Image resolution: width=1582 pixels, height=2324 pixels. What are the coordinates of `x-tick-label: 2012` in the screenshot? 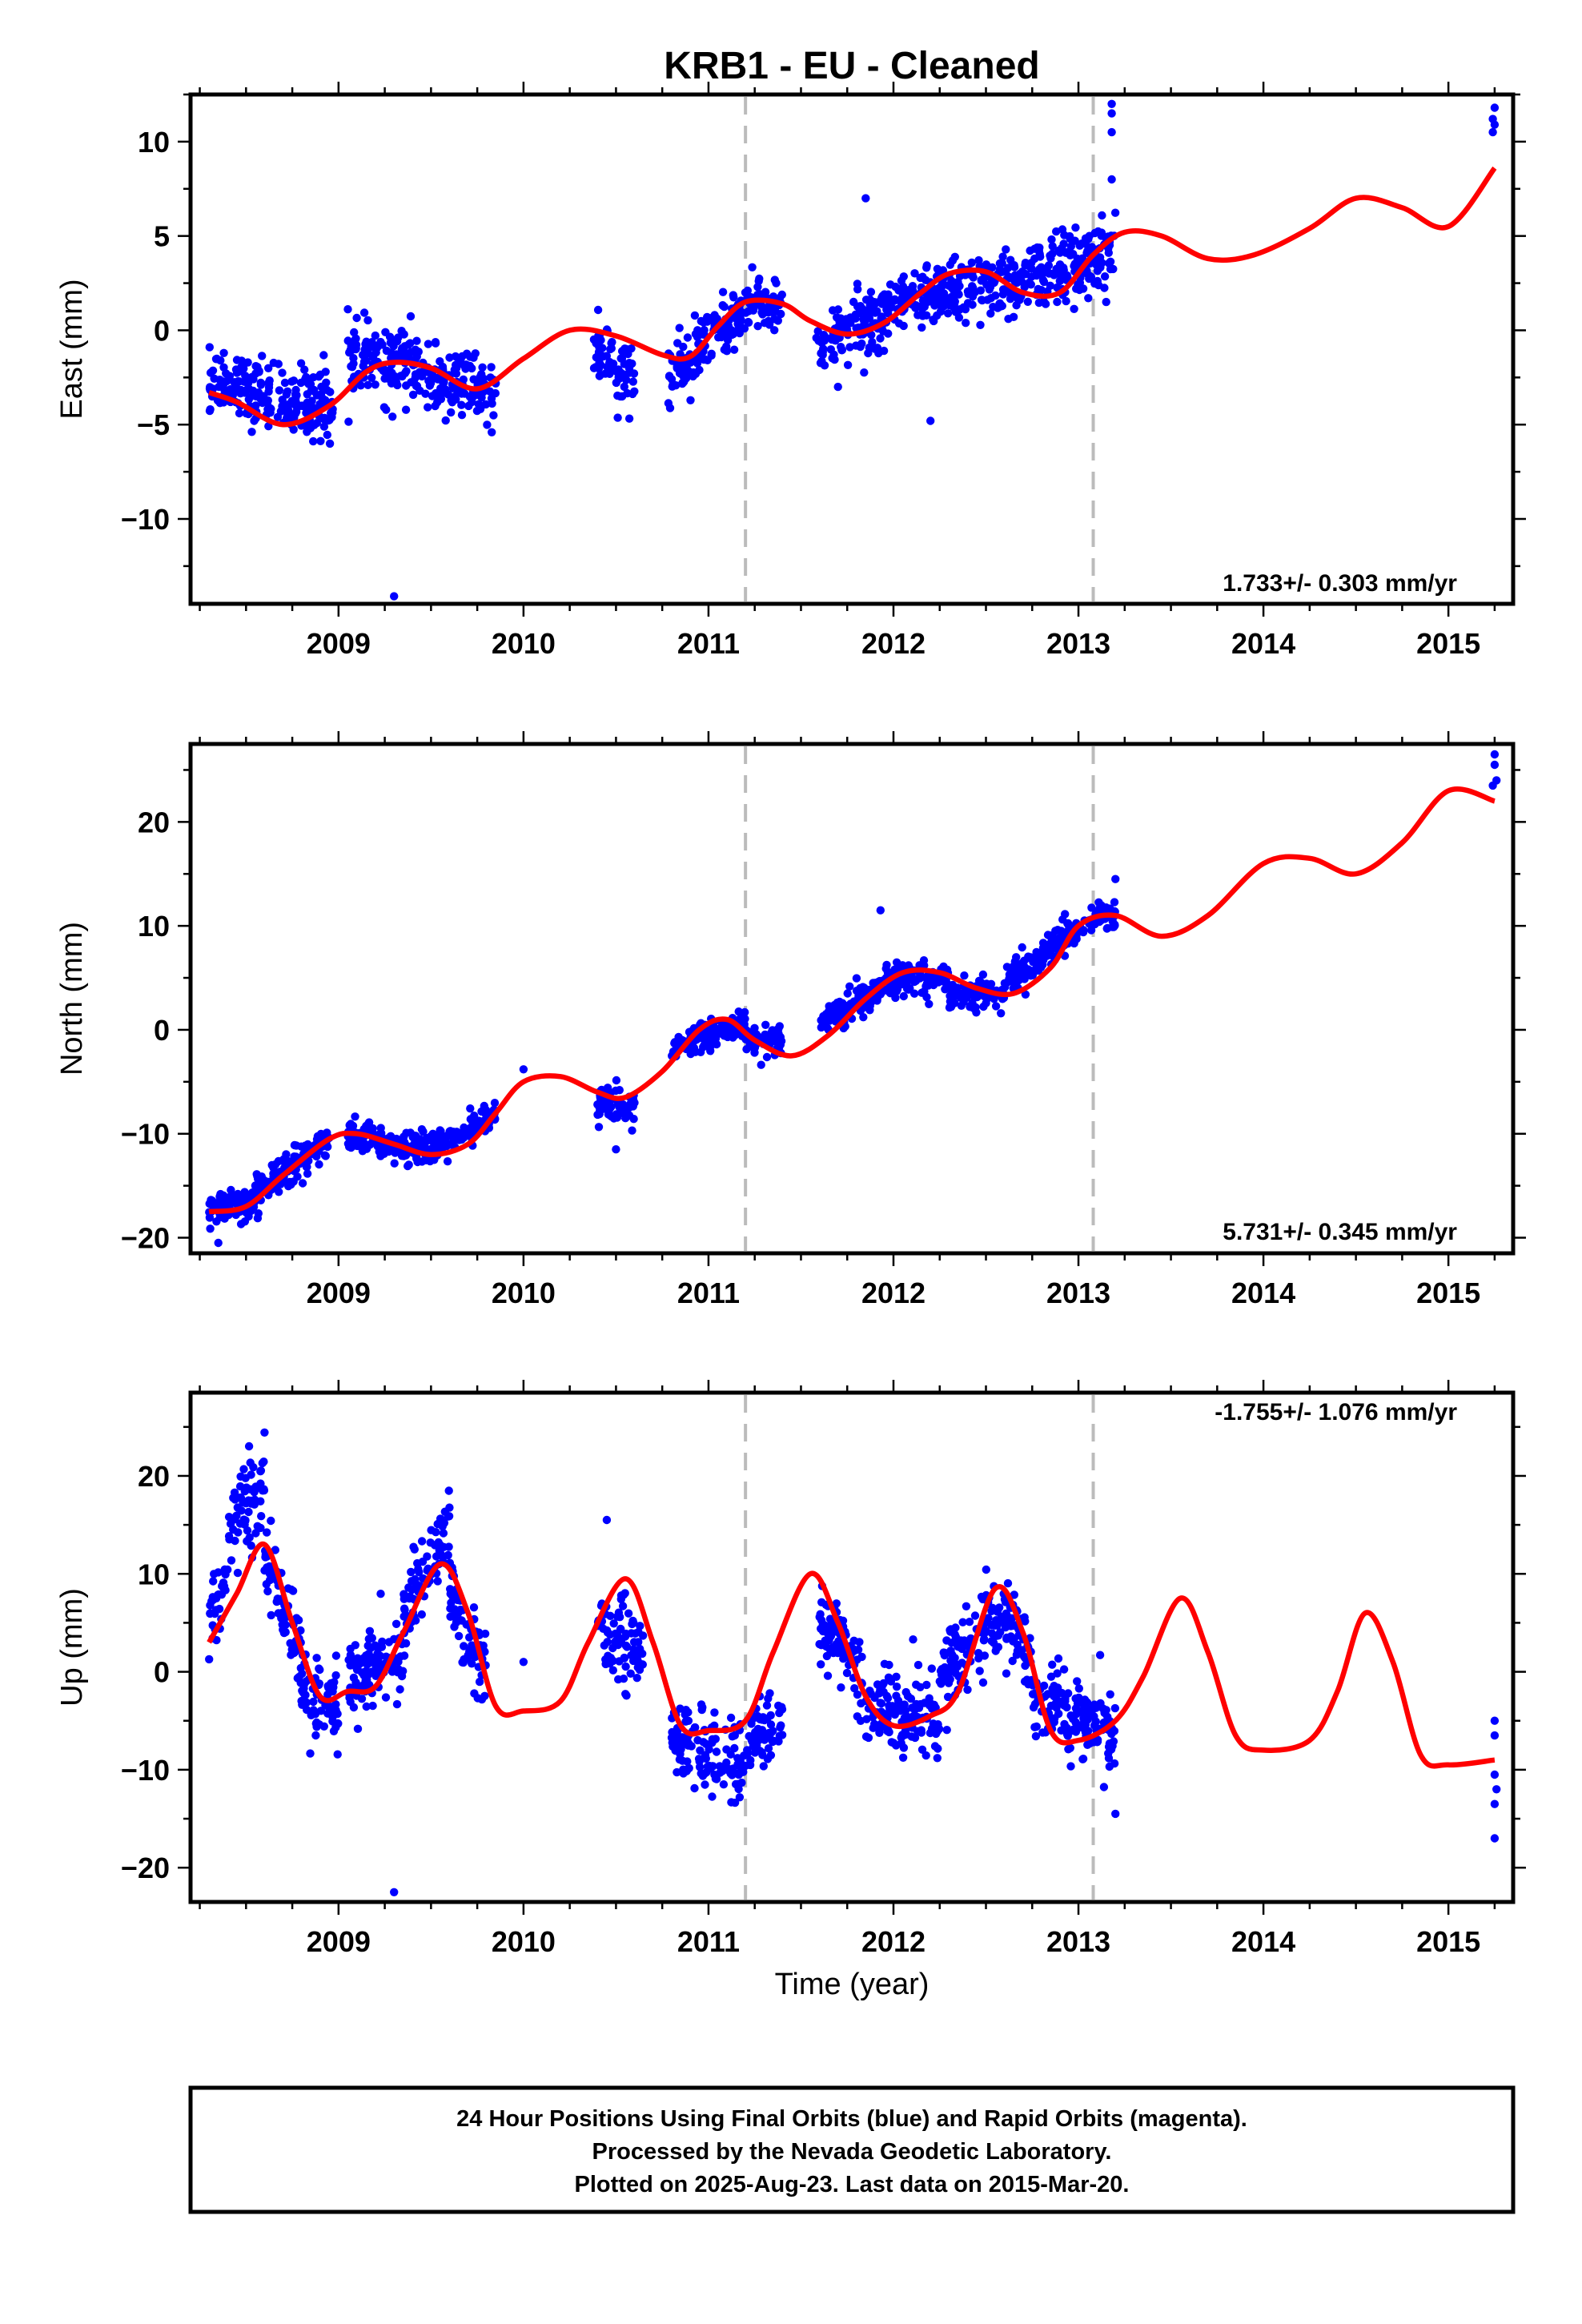 It's located at (894, 644).